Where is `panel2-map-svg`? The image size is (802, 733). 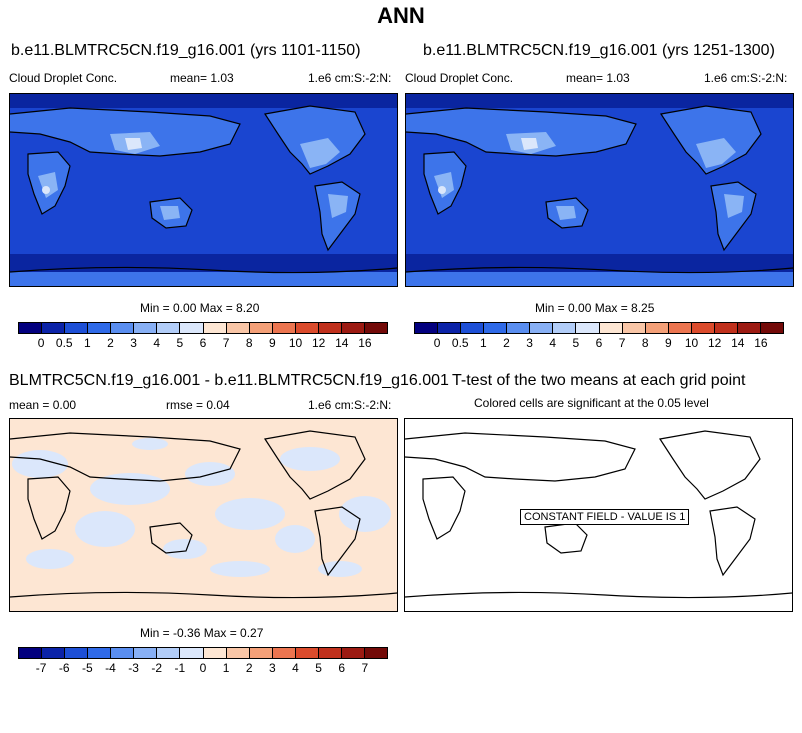 panel2-map-svg is located at coordinates (599, 190).